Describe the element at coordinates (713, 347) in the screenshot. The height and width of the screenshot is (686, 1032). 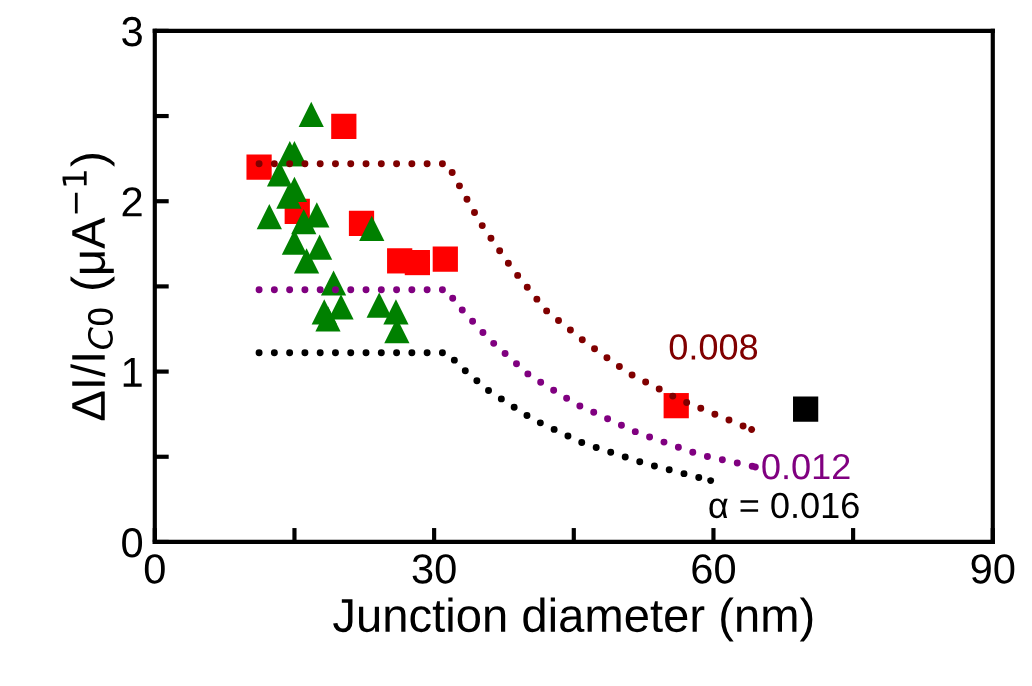
I see `series-label: 0.008` at that location.